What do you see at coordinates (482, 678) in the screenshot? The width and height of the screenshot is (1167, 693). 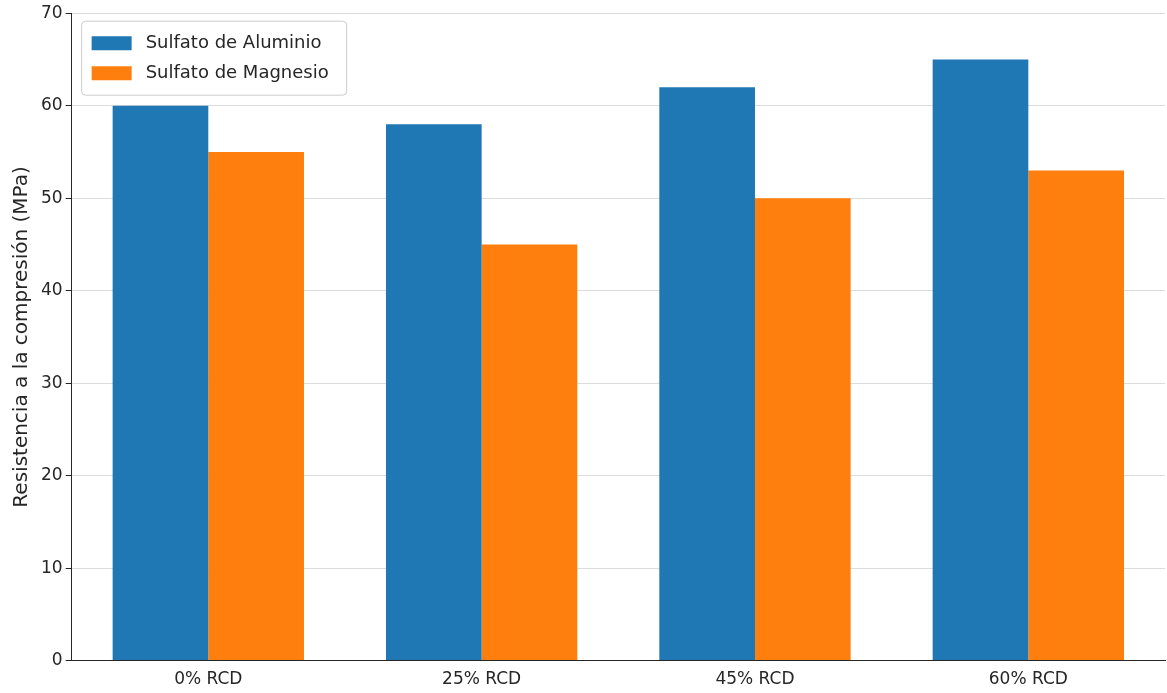 I see `x-tick-label: 25% RCD` at bounding box center [482, 678].